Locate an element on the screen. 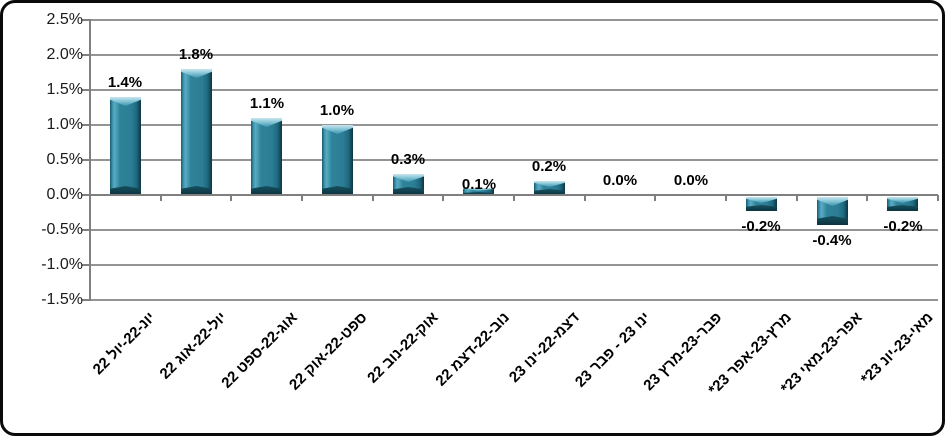 This screenshot has width=945, height=436. bar-value-label: 1.8% is located at coordinates (196, 54).